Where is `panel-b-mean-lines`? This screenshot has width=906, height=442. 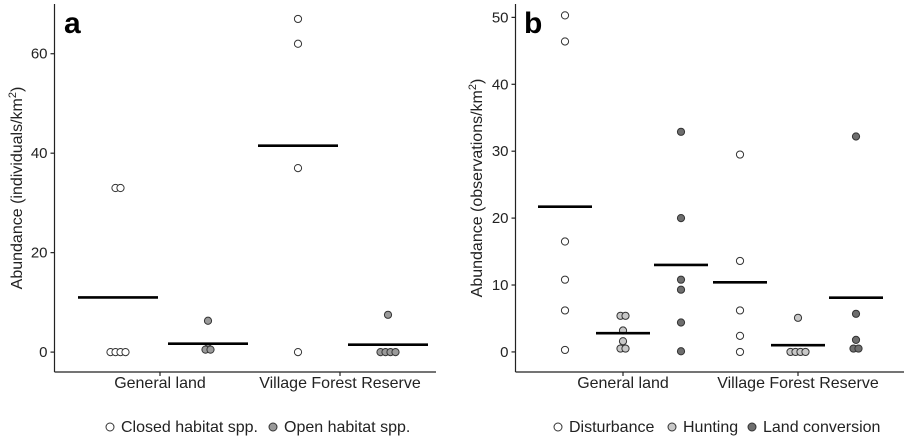 panel-b-mean-lines is located at coordinates (710, 276).